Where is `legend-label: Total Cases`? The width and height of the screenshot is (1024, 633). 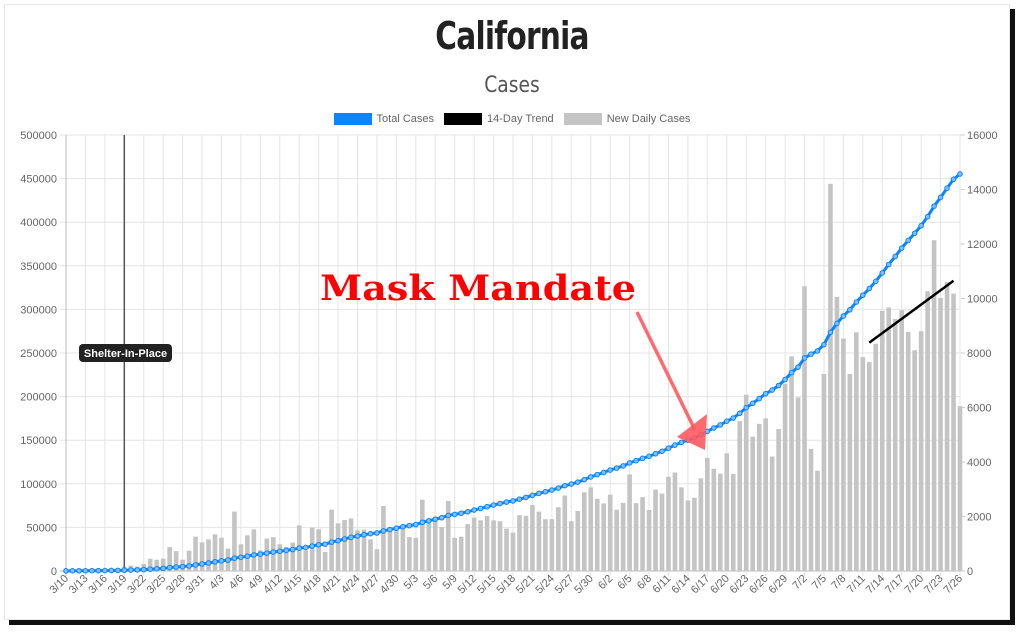 legend-label: Total Cases is located at coordinates (405, 119).